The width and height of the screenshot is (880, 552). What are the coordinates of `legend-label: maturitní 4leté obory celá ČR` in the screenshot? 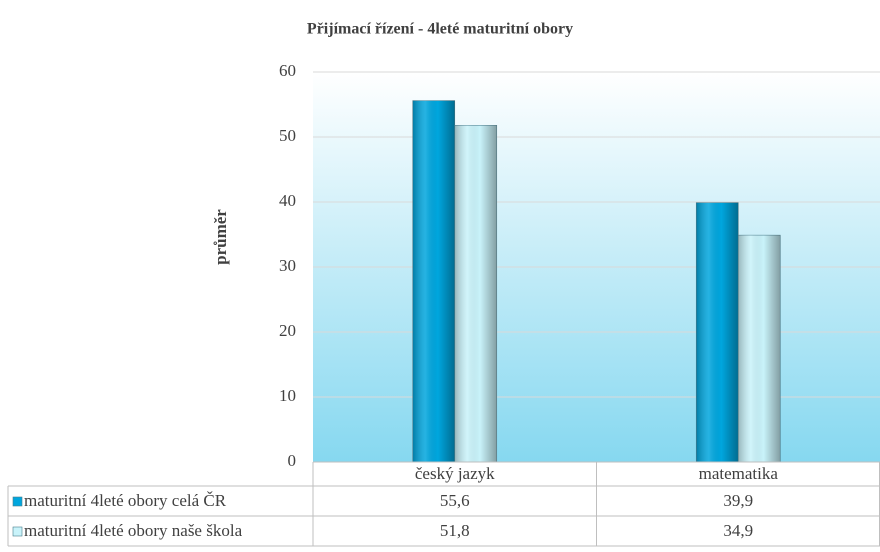 It's located at (125, 500).